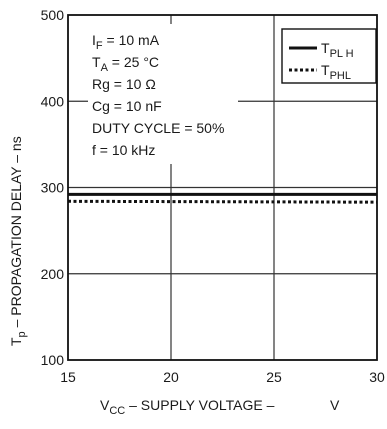 This screenshot has height=429, width=387. I want to click on y-tick-label: 500, so click(53, 15).